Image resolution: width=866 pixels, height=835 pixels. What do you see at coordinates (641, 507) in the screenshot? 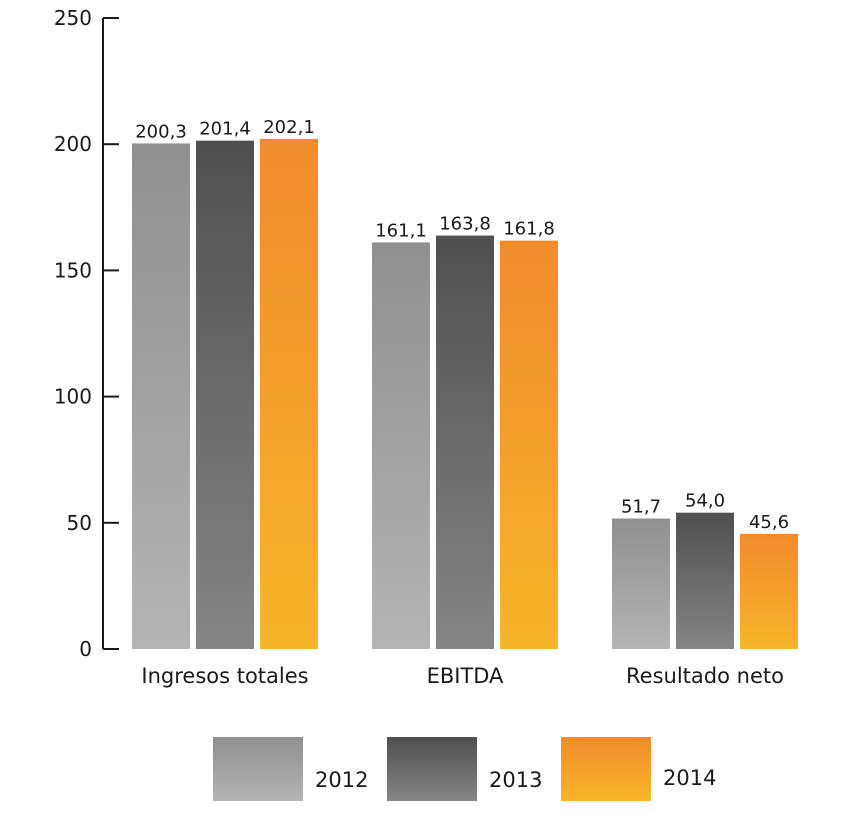
I see `data-label: 51,7` at bounding box center [641, 507].